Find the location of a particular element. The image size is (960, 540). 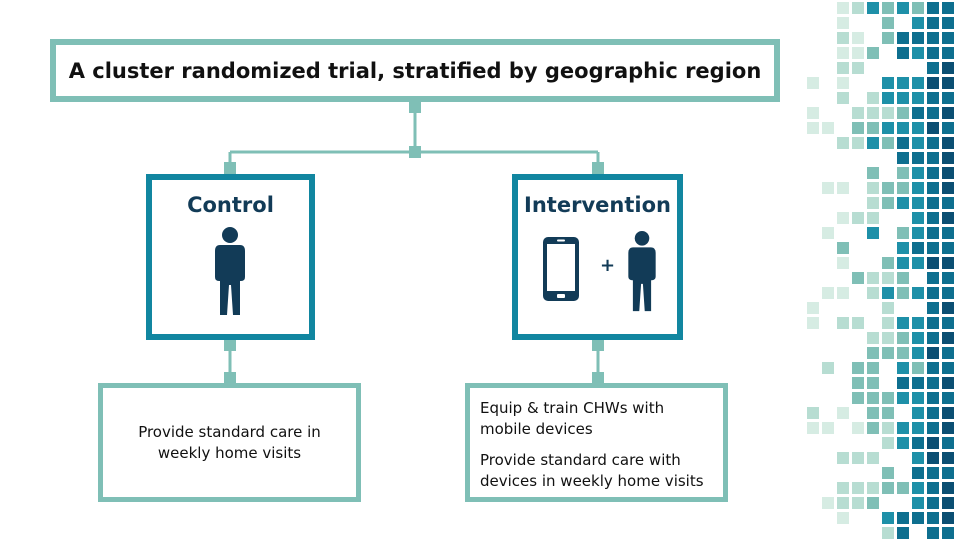

control-box: Control is located at coordinates (230, 257).